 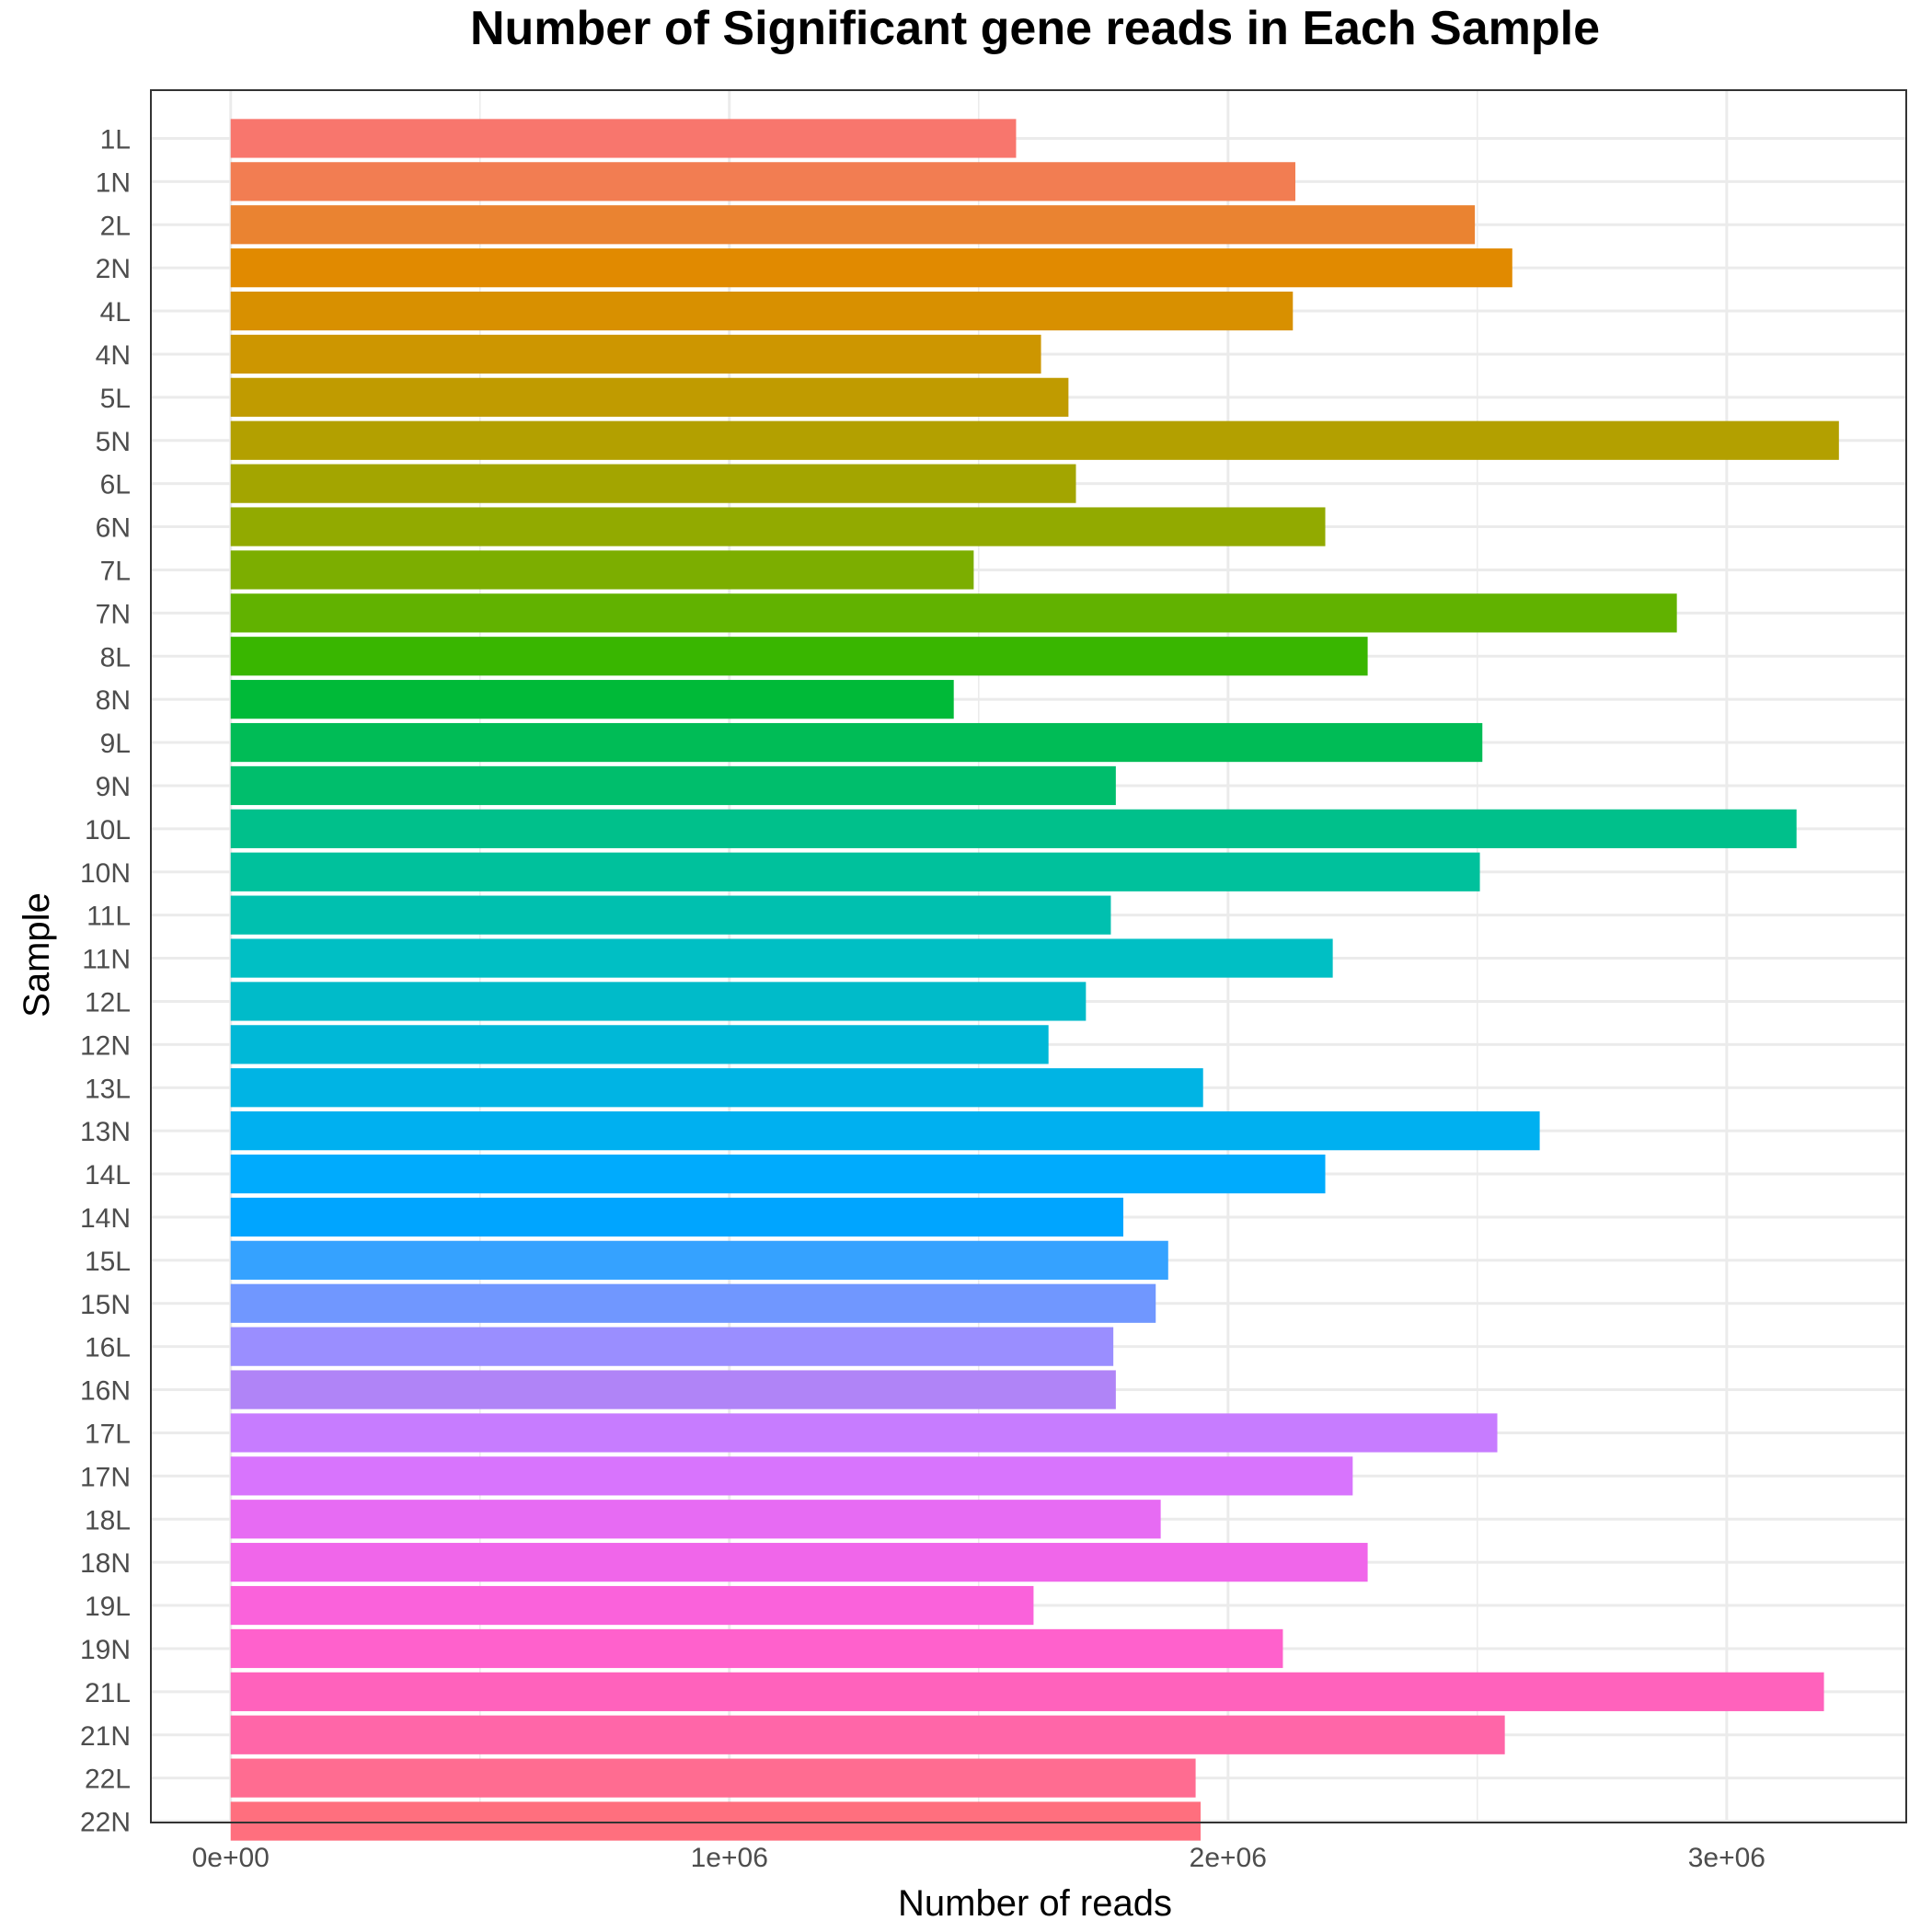 I want to click on bar-11L, so click(x=670, y=915).